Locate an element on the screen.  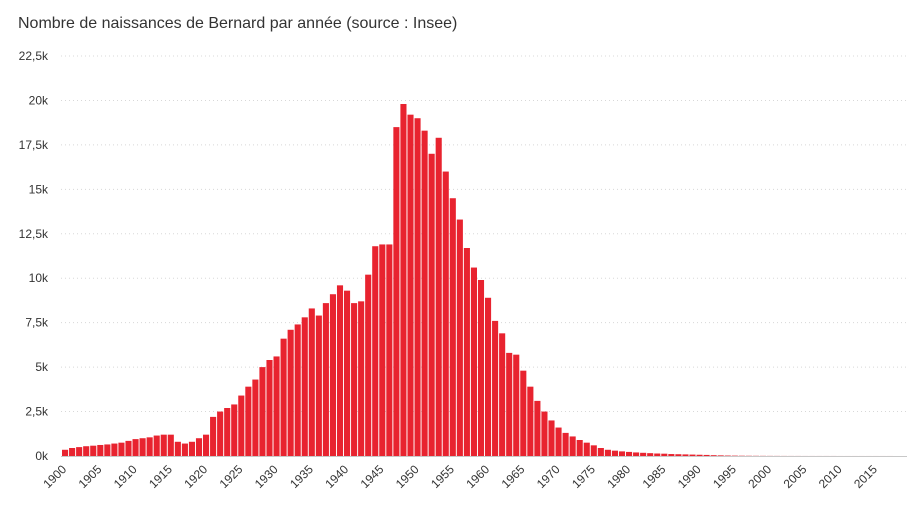
bar-1933 is located at coordinates (297, 390).